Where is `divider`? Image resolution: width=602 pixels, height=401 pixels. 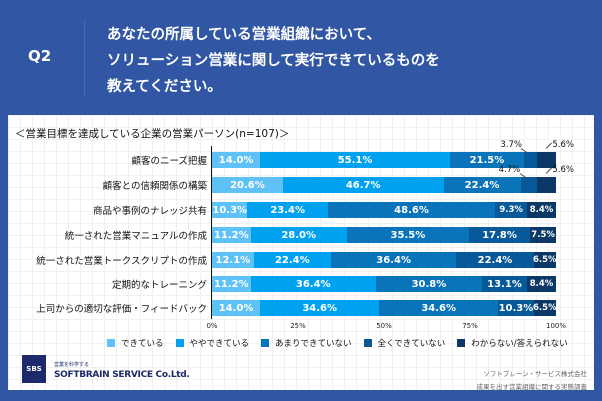
divider is located at coordinates (84, 58).